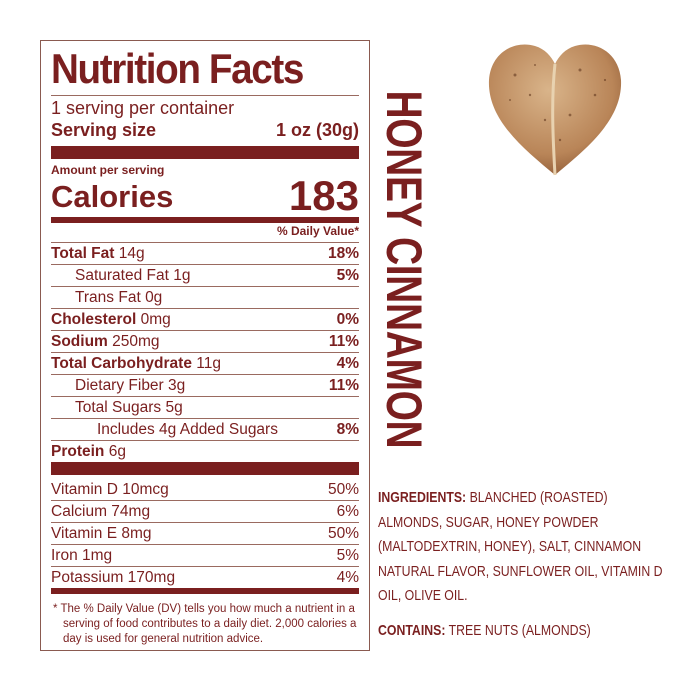 This screenshot has height=679, width=679. Describe the element at coordinates (182, 275) in the screenshot. I see `nutrient-amount: 1g` at that location.